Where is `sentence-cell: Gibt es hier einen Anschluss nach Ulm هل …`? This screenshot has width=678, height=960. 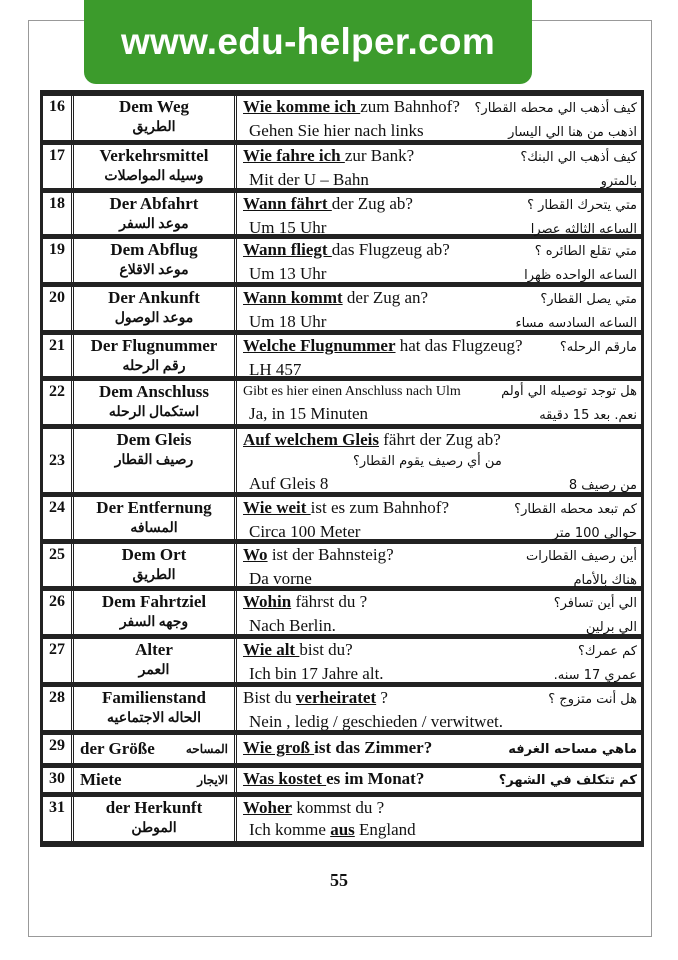
sentence-cell: Gibt es hier einen Anschluss nach Ulm هل … is located at coordinates (439, 402).